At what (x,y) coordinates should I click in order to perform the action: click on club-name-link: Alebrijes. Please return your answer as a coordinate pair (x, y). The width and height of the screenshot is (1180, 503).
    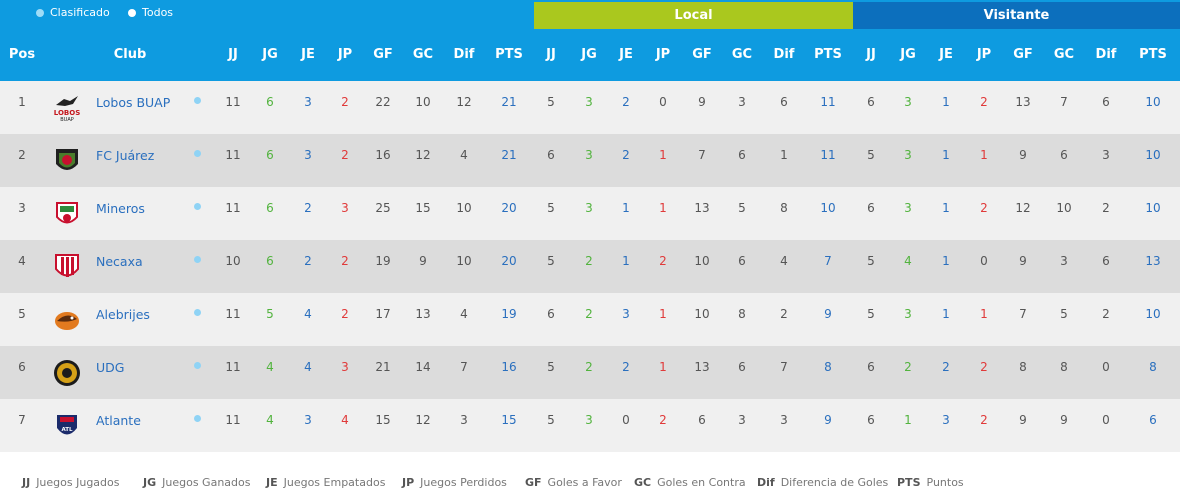
    Looking at the image, I should click on (123, 314).